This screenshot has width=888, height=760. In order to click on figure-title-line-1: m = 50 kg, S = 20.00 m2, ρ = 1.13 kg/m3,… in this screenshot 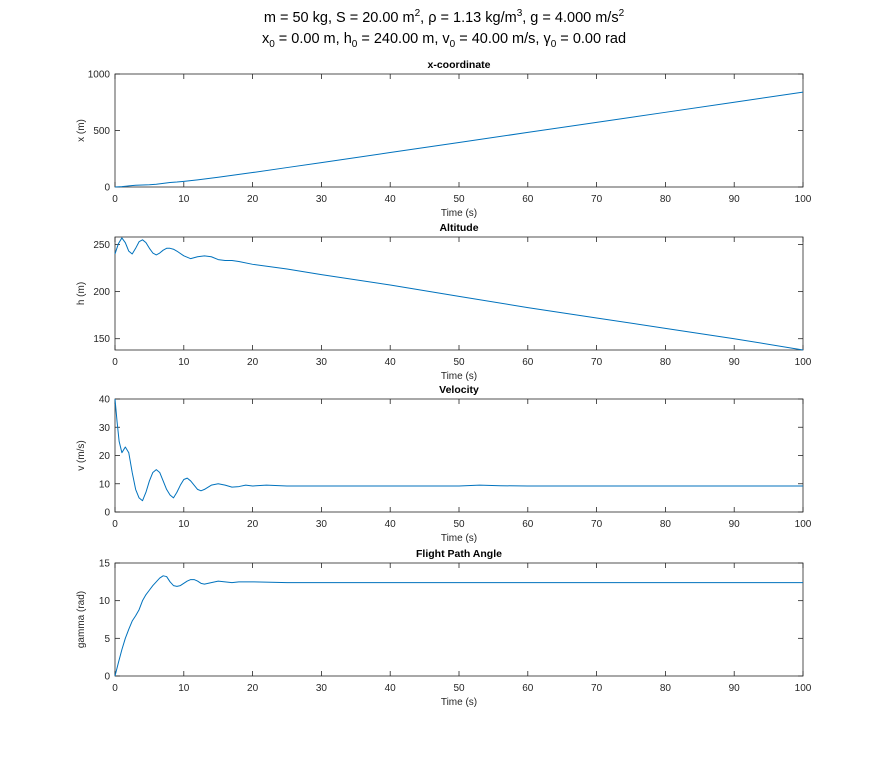, I will do `click(444, 17)`.